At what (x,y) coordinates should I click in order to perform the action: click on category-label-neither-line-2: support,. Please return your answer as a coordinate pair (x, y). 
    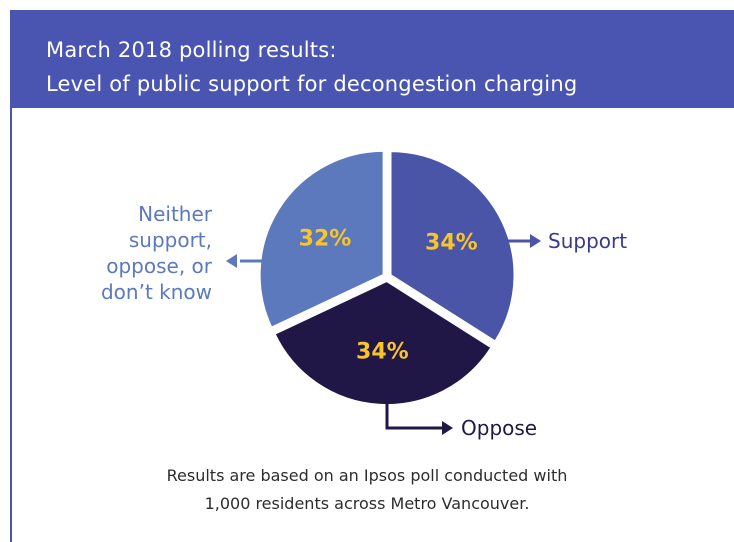
    Looking at the image, I should click on (170, 240).